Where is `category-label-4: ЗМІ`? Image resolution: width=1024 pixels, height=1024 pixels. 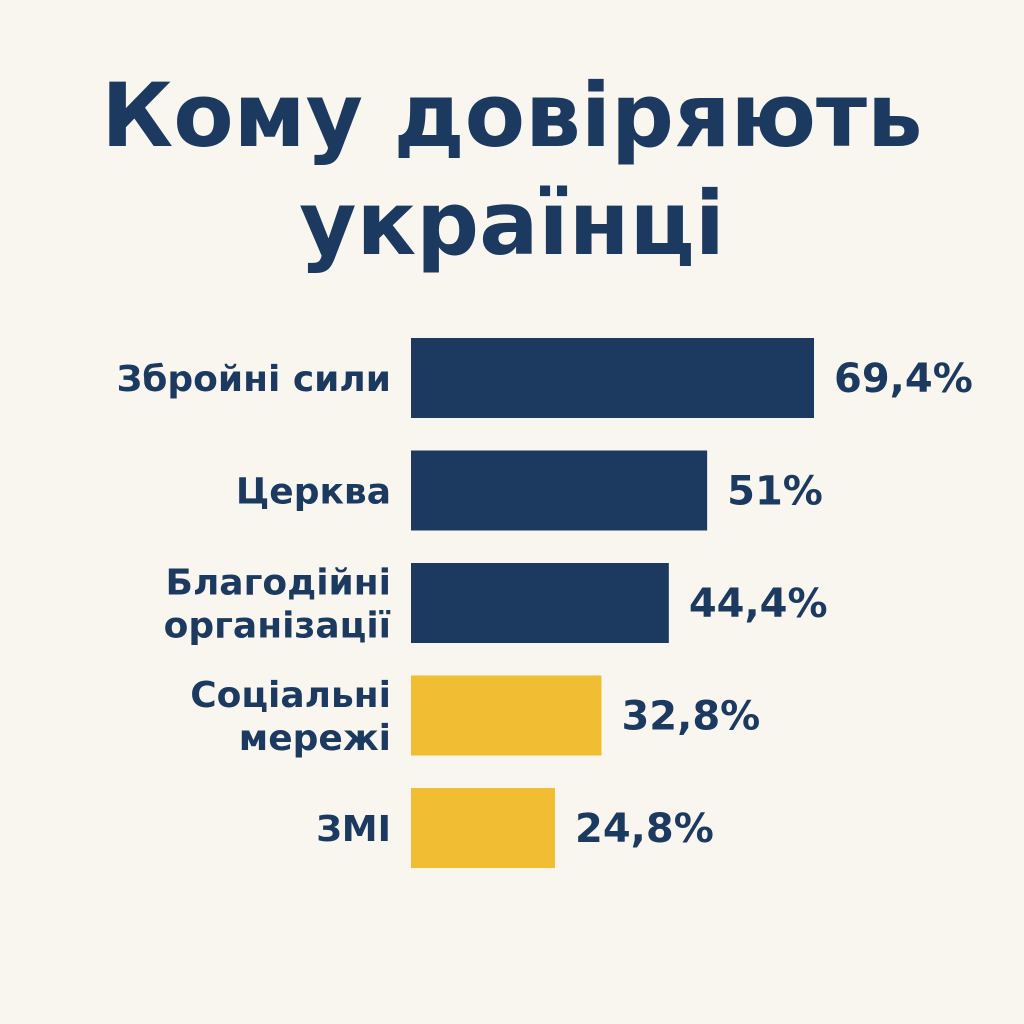
category-label-4: ЗМІ is located at coordinates (353, 829).